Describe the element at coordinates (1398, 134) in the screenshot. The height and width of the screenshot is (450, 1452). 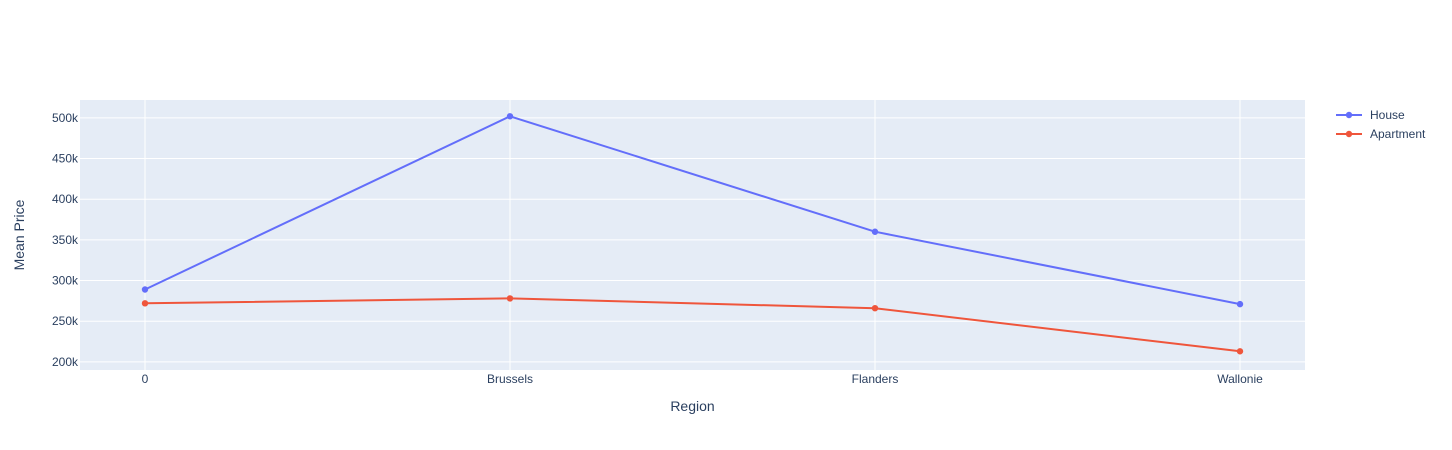
I see `legend-label: Apartment` at that location.